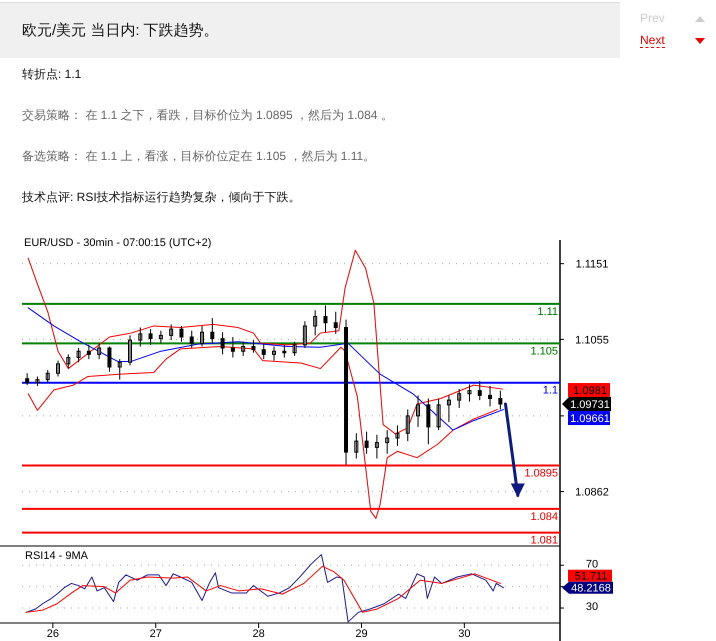  What do you see at coordinates (120, 30) in the screenshot?
I see `chart-title: 欧元/美元 当日内: 下跌趋势。` at bounding box center [120, 30].